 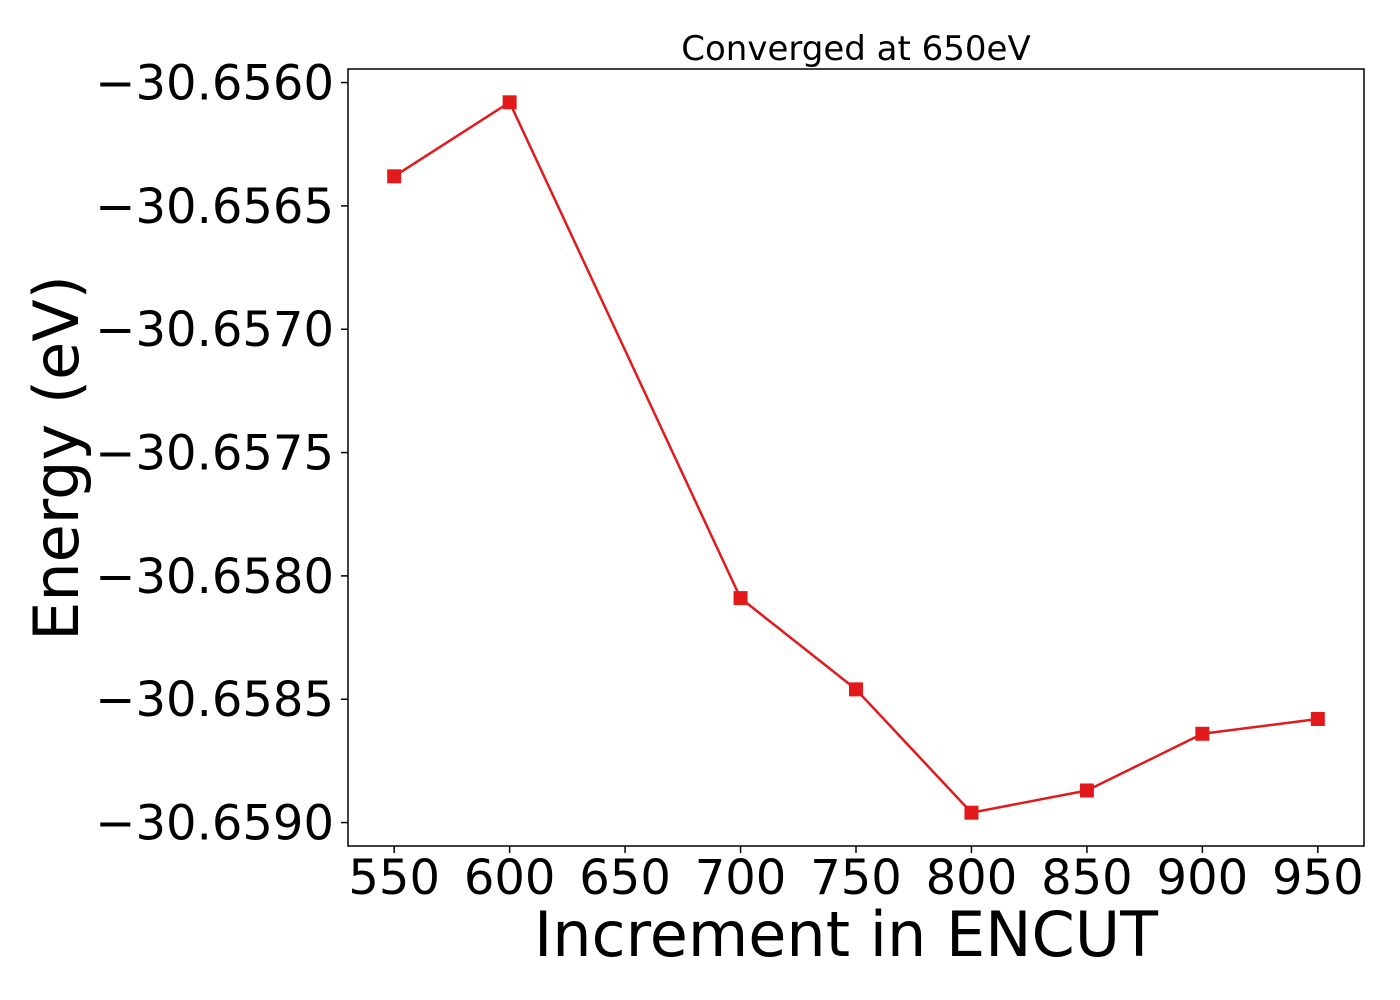 What do you see at coordinates (394, 878) in the screenshot?
I see `x-tick-label: 550` at bounding box center [394, 878].